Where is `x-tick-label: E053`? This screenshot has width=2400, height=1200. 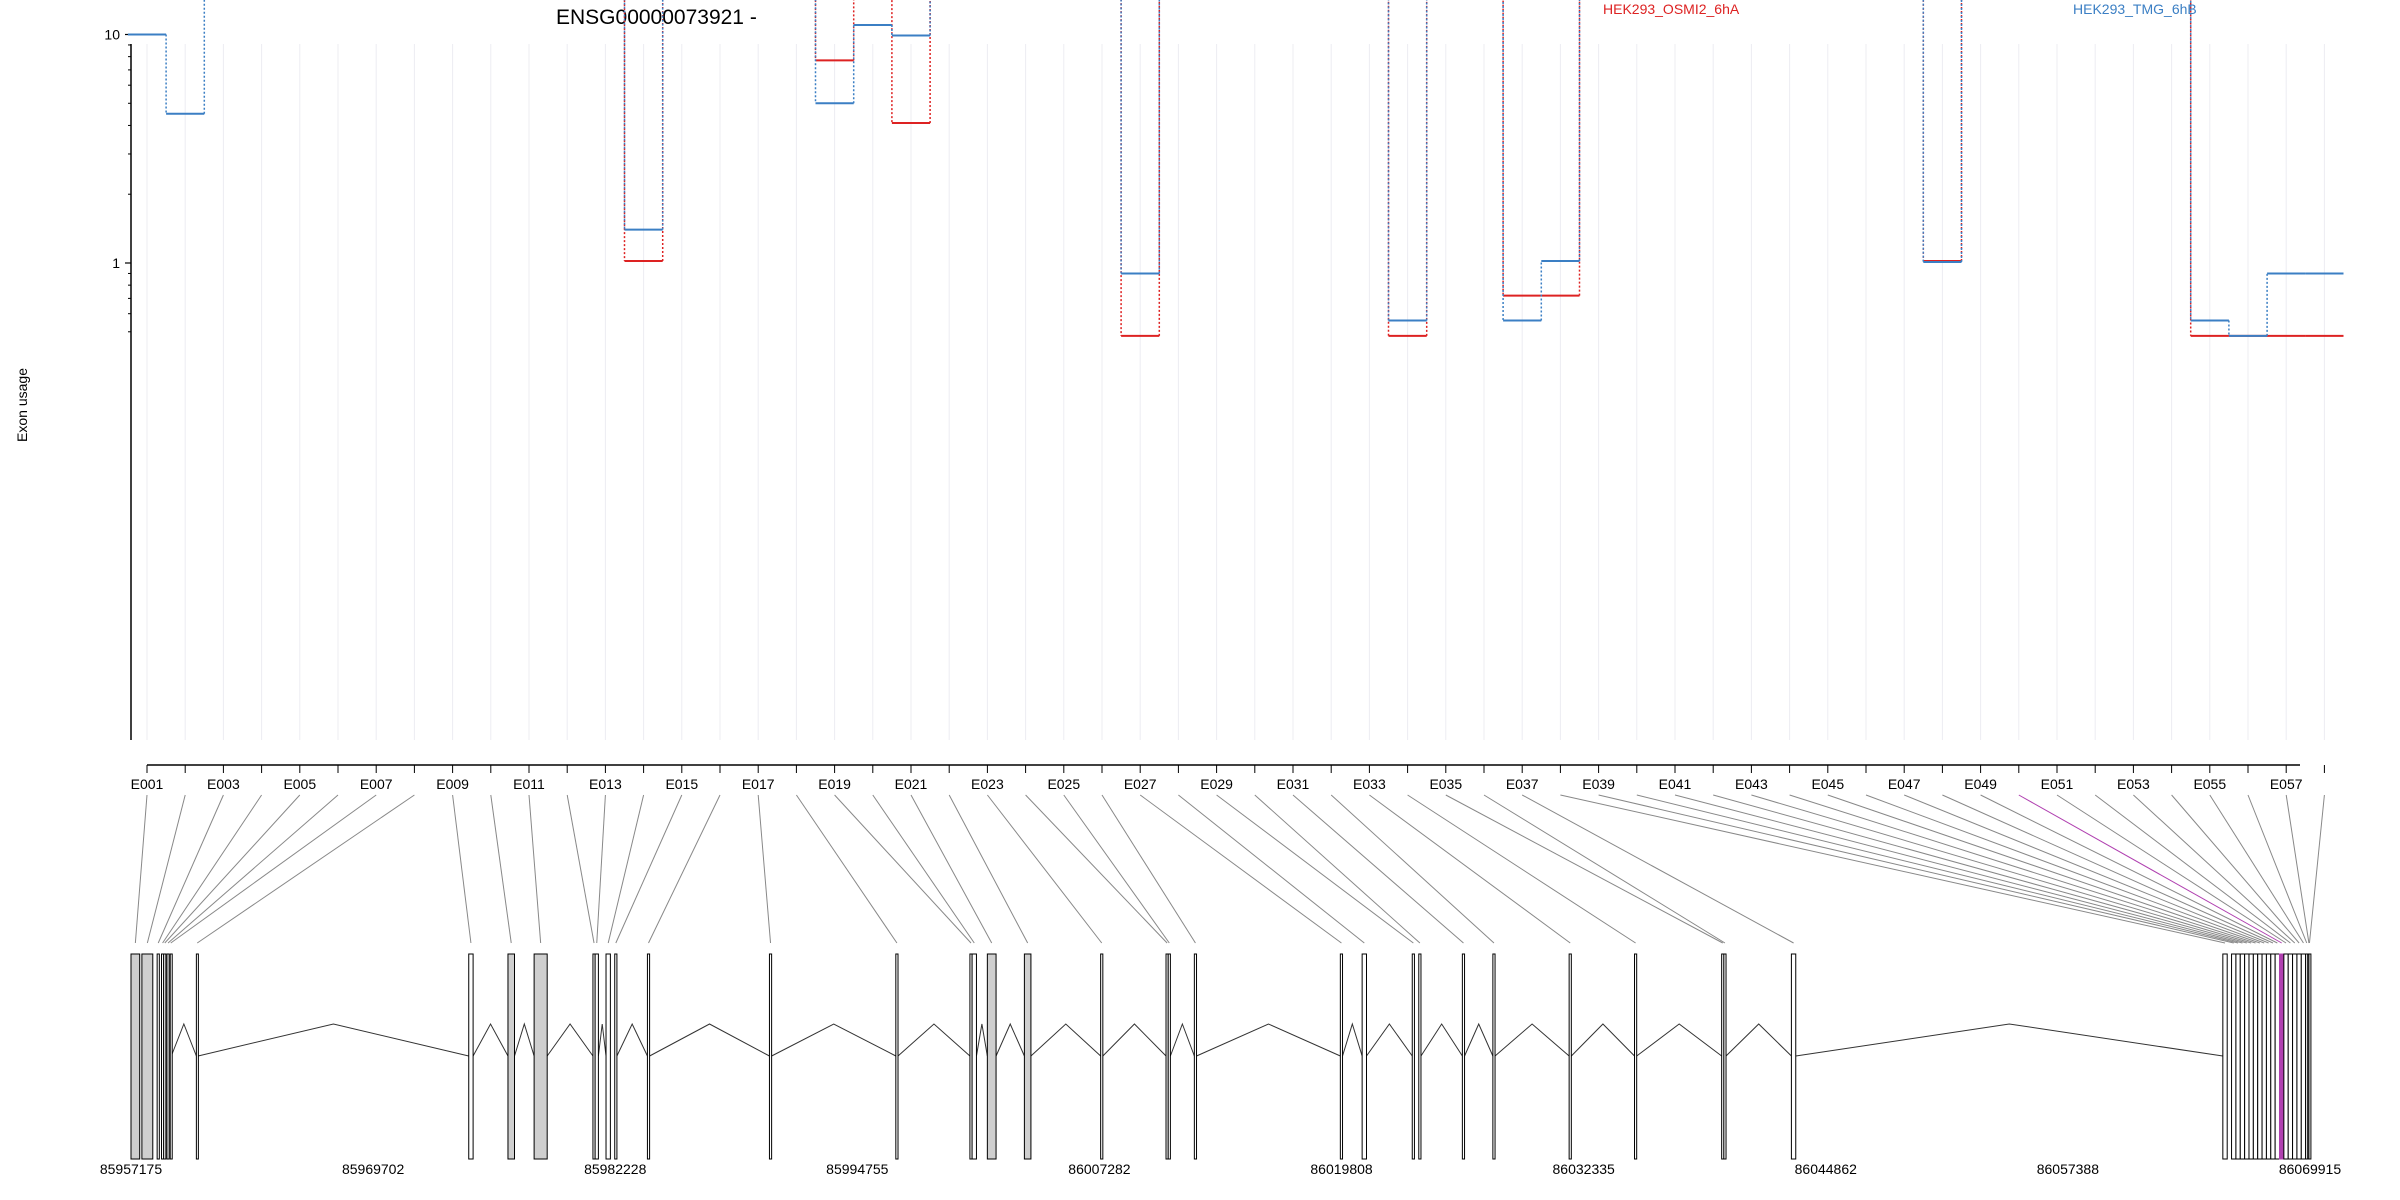 x-tick-label: E053 is located at coordinates (2133, 784).